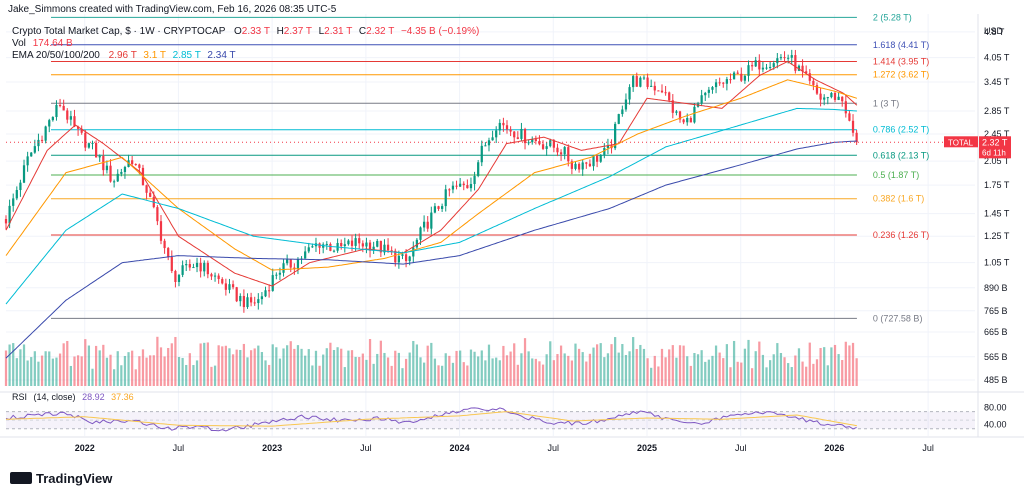 The image size is (1024, 504). What do you see at coordinates (61, 478) in the screenshot?
I see `tradingview-logo: TradingView` at bounding box center [61, 478].